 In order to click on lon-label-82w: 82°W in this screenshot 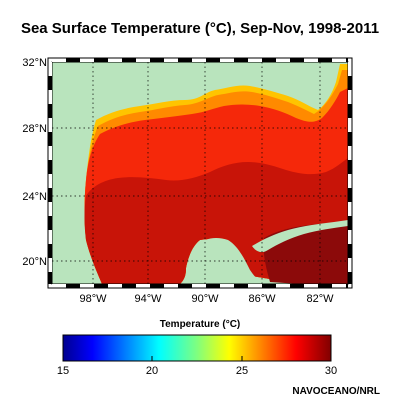, I will do `click(320, 299)`.